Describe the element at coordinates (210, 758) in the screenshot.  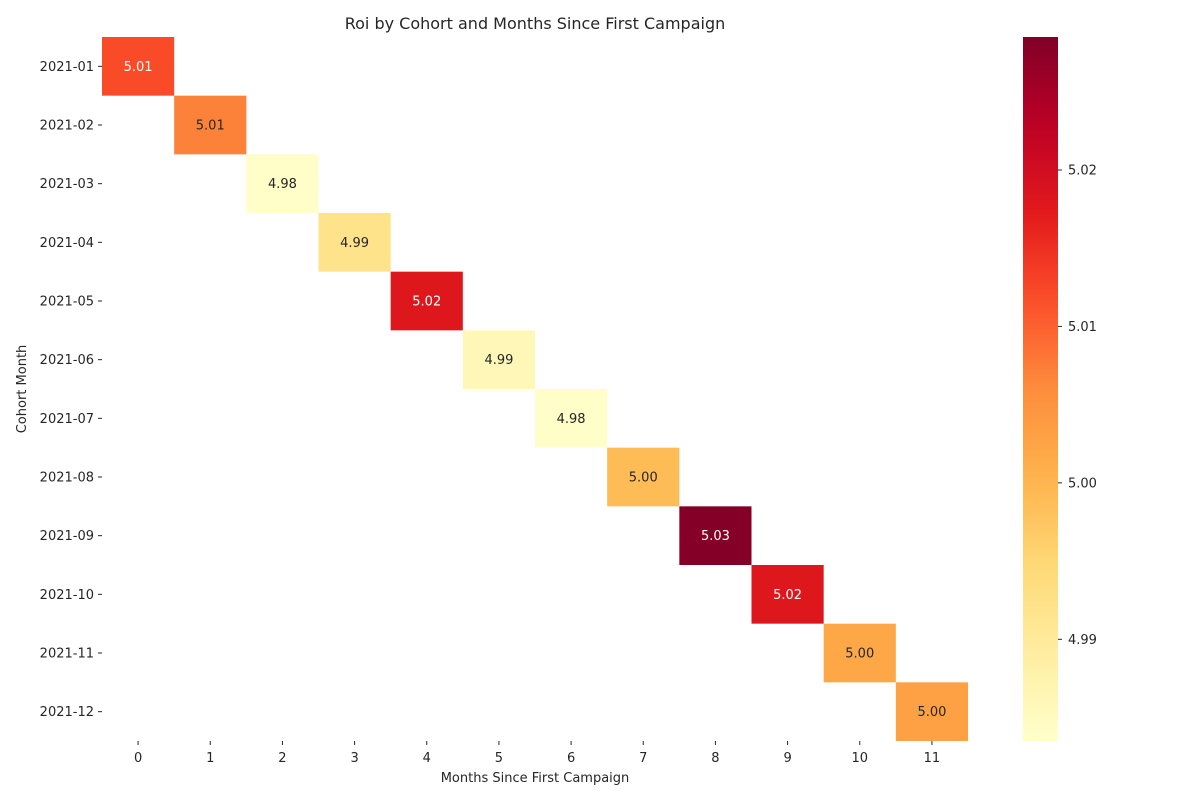
I see `x-tick-label: 1` at that location.